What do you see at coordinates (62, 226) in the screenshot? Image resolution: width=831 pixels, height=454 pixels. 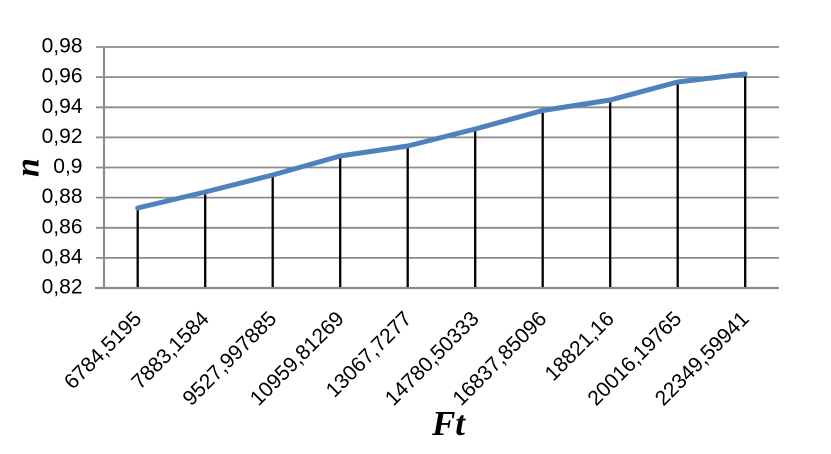 I see `svg-text: 0,86` at bounding box center [62, 226].